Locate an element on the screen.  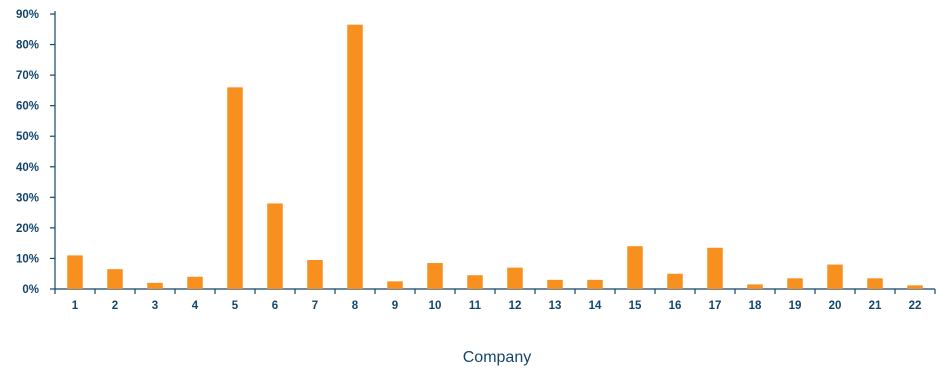
x-tick-label: 13 is located at coordinates (555, 306).